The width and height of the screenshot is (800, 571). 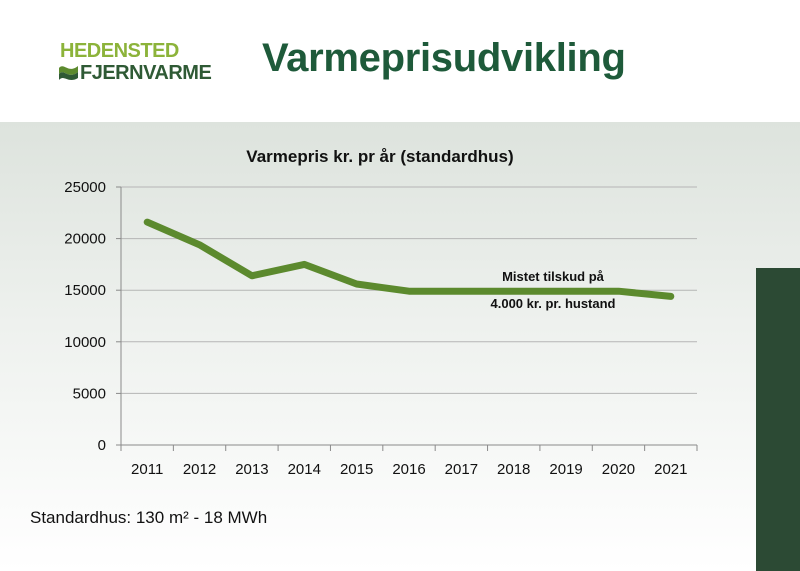 What do you see at coordinates (251, 469) in the screenshot?
I see `x-tick-label: 2013` at bounding box center [251, 469].